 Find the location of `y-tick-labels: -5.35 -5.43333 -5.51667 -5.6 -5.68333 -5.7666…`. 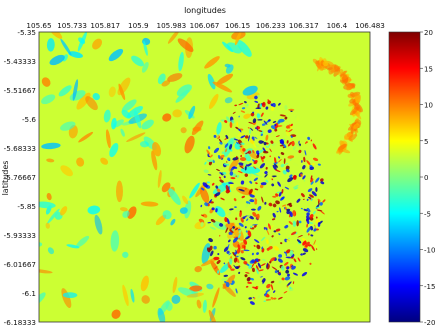

y-tick-labels: -5.35 -5.43333 -5.51667 -5.6 -5.68333 -5.7666… is located at coordinates (20, 177).